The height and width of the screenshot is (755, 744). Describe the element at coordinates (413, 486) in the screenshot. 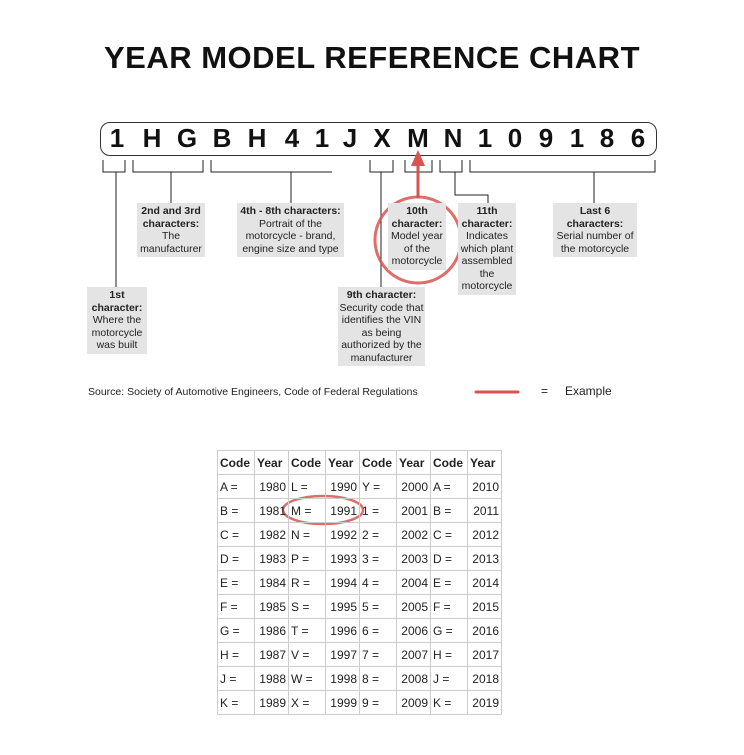

I see `year-cell: 2000` at that location.